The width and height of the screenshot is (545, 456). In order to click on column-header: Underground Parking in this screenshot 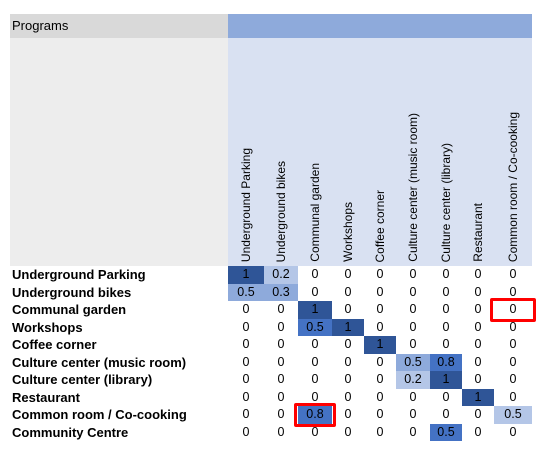, I will do `click(246, 179)`.